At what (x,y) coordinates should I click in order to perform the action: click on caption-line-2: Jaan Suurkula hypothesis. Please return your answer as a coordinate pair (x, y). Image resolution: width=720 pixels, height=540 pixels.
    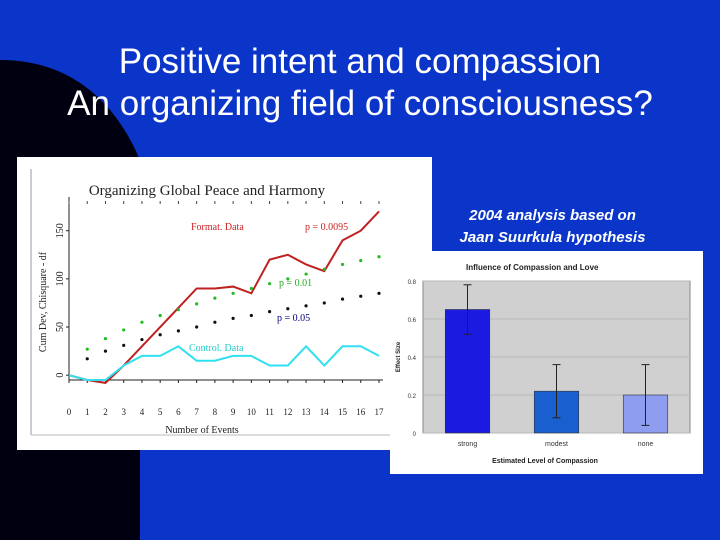
    Looking at the image, I should click on (552, 237).